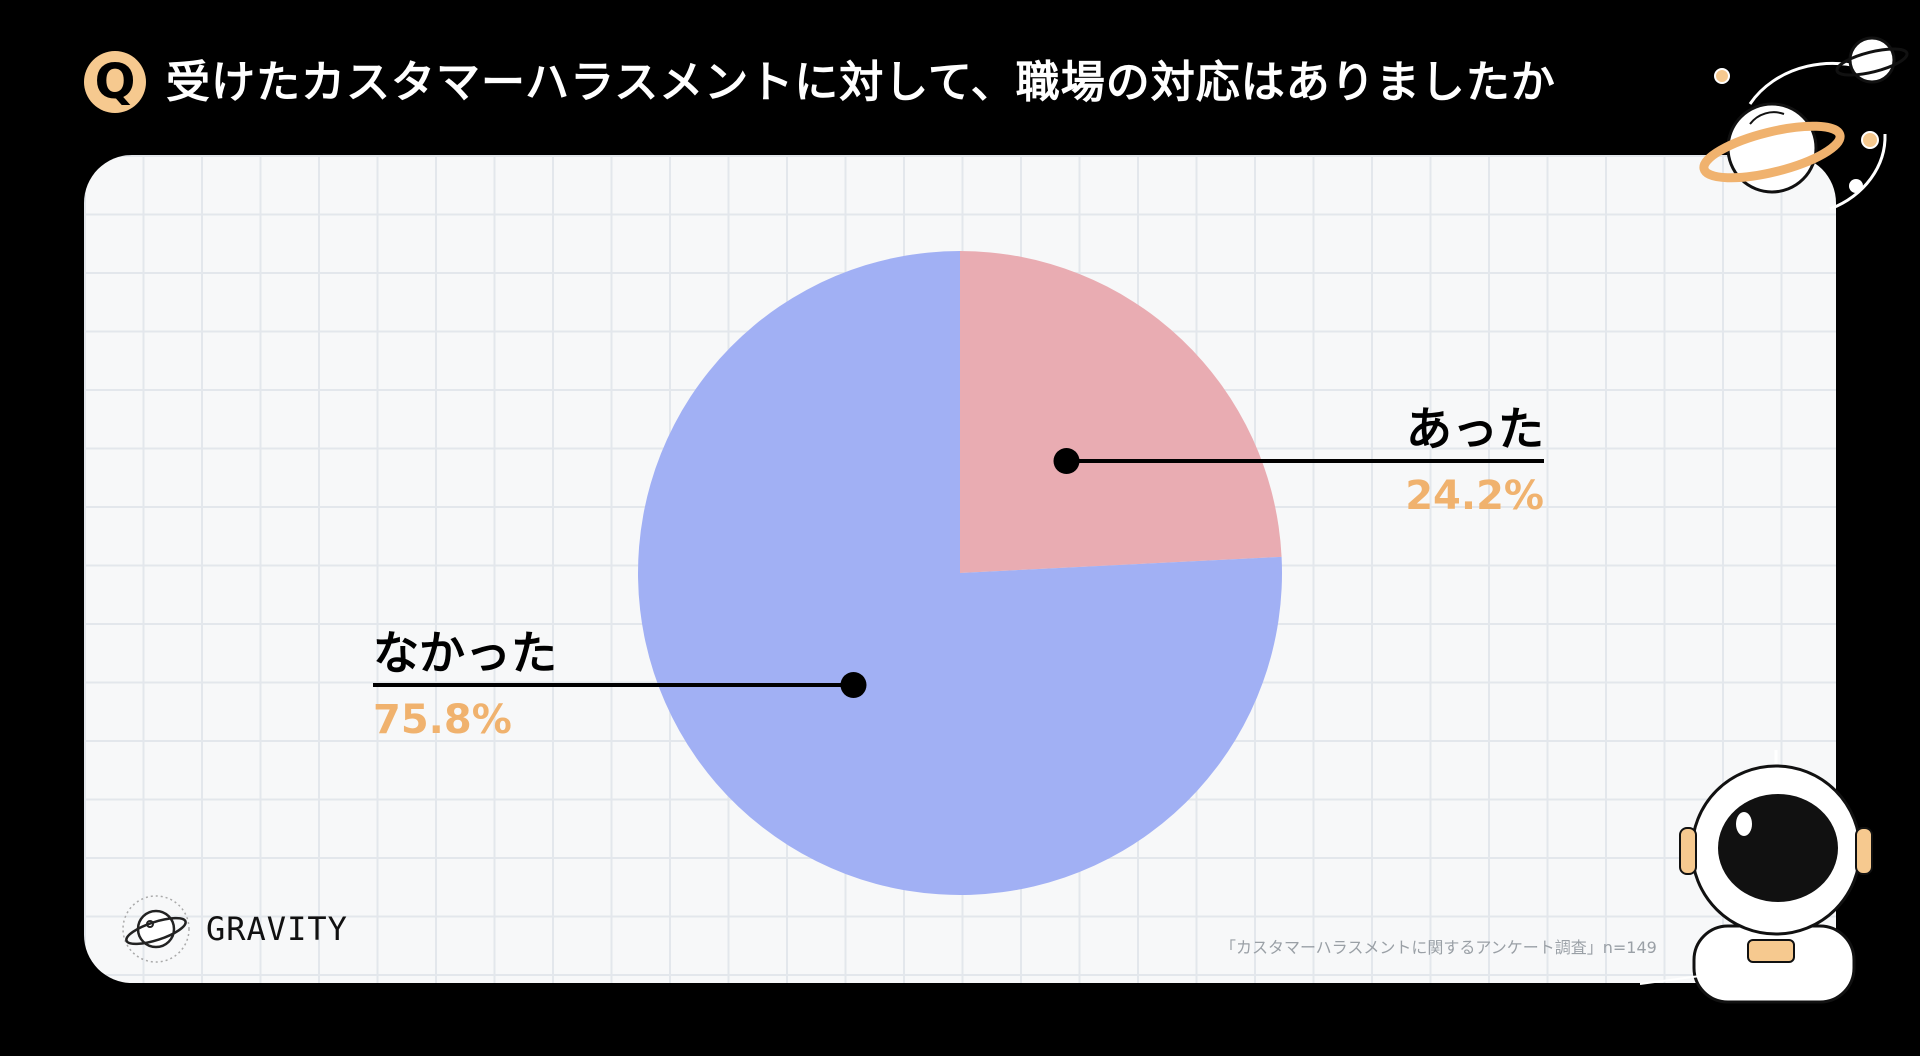 The image size is (1920, 1056). Describe the element at coordinates (1804, 123) in the screenshot. I see `planets-illustration-icon` at that location.